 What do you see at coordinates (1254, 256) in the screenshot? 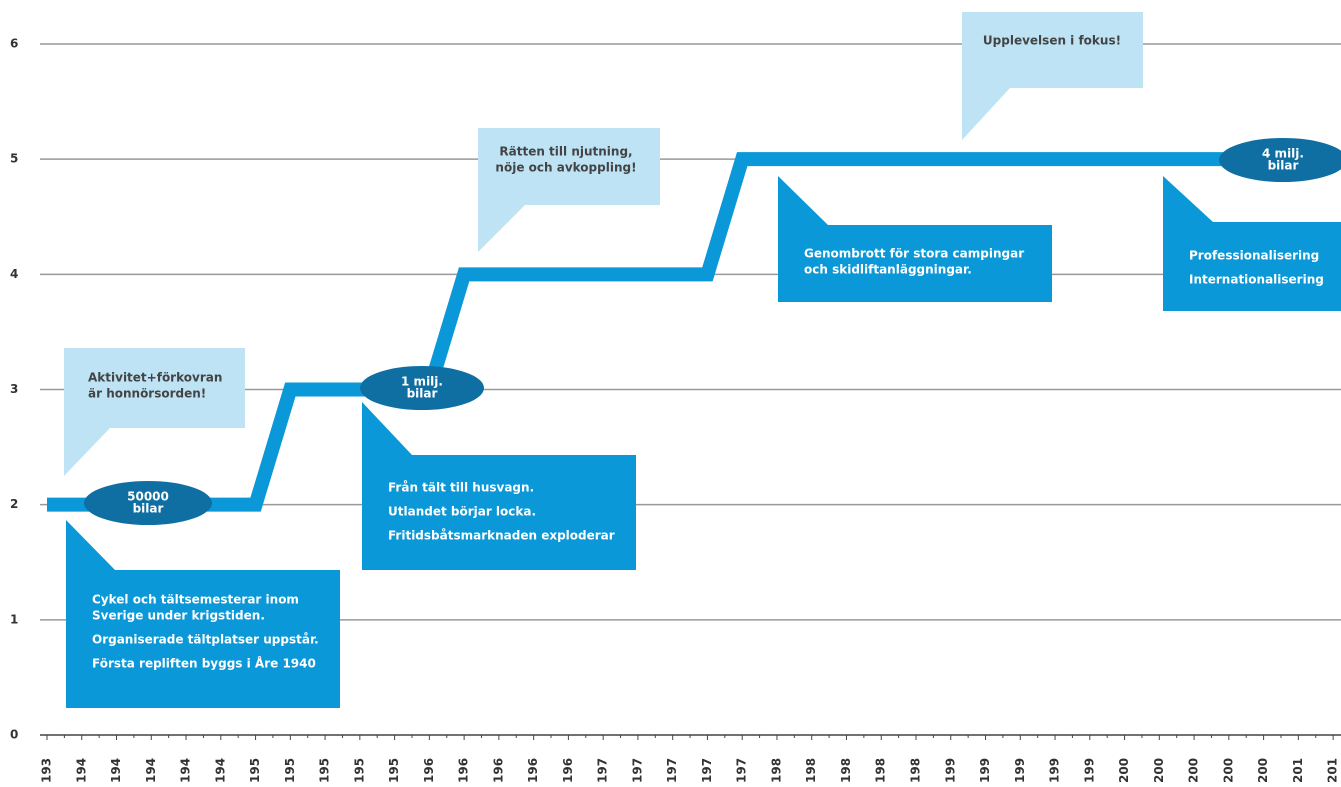
I see `box-text: Professionalisering` at bounding box center [1254, 256].